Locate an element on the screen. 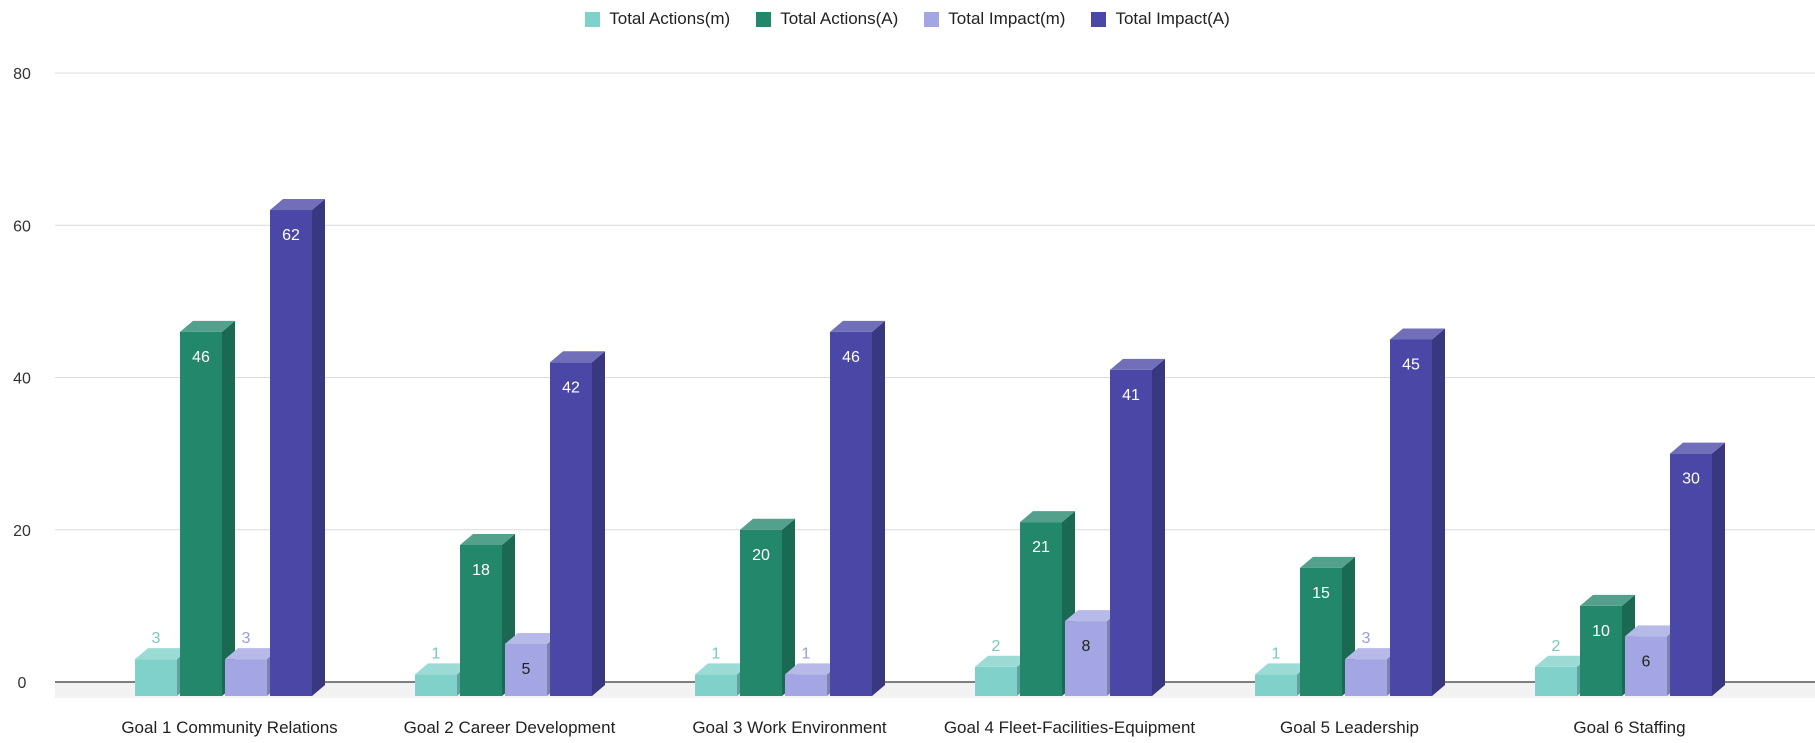 The height and width of the screenshot is (743, 1815). y-tick-label: 0 is located at coordinates (22, 683).